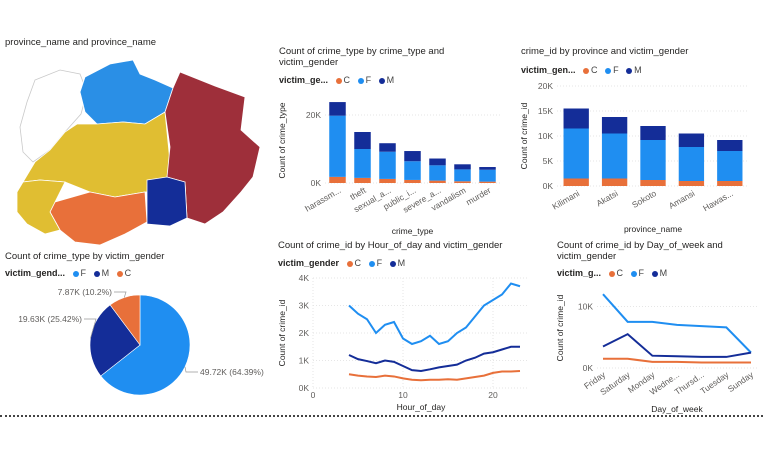  Describe the element at coordinates (714, 382) in the screenshot. I see `x-tick-label: Tuesday` at that location.